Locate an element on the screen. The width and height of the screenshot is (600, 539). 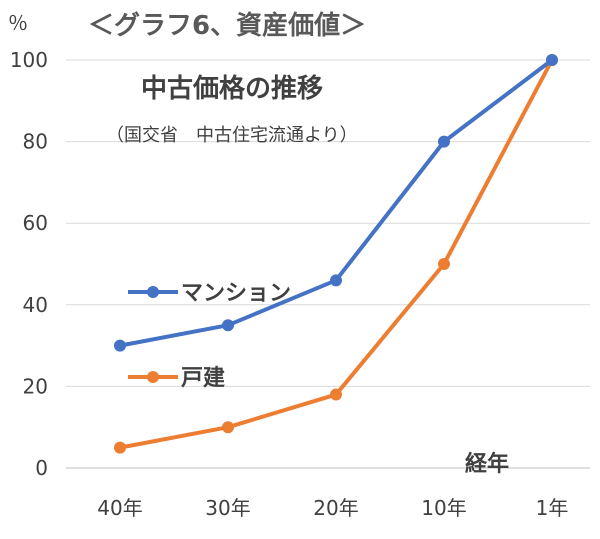
chart-title: ＜グラフ6、資産価値＞ is located at coordinates (227, 25).